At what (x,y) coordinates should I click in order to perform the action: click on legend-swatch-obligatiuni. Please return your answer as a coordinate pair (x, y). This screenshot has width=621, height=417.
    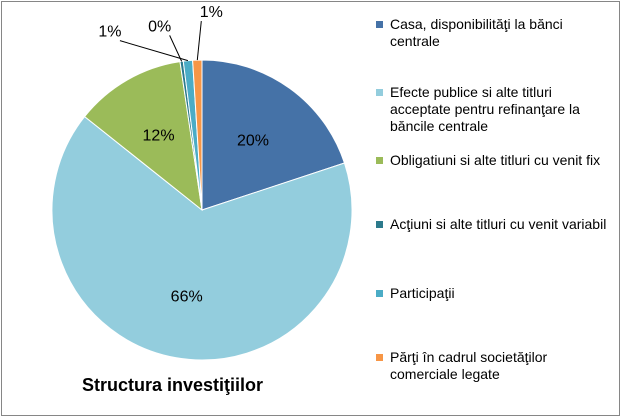
    Looking at the image, I should click on (379, 160).